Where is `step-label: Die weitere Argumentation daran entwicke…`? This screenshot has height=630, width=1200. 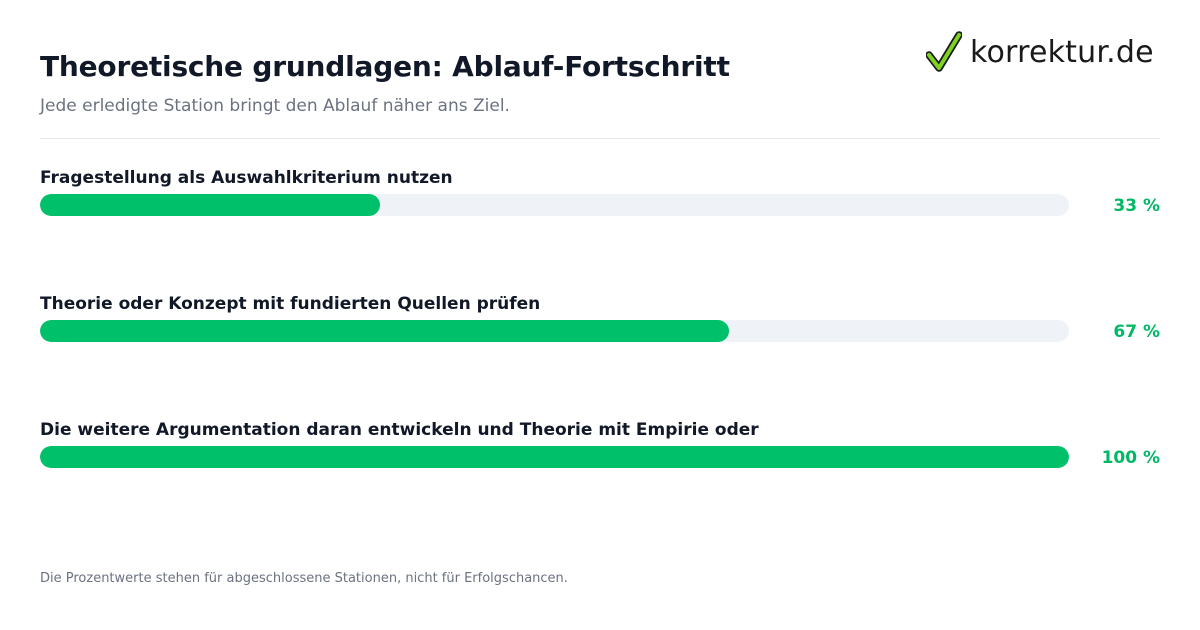 step-label: Die weitere Argumentation daran entwicke… is located at coordinates (399, 430).